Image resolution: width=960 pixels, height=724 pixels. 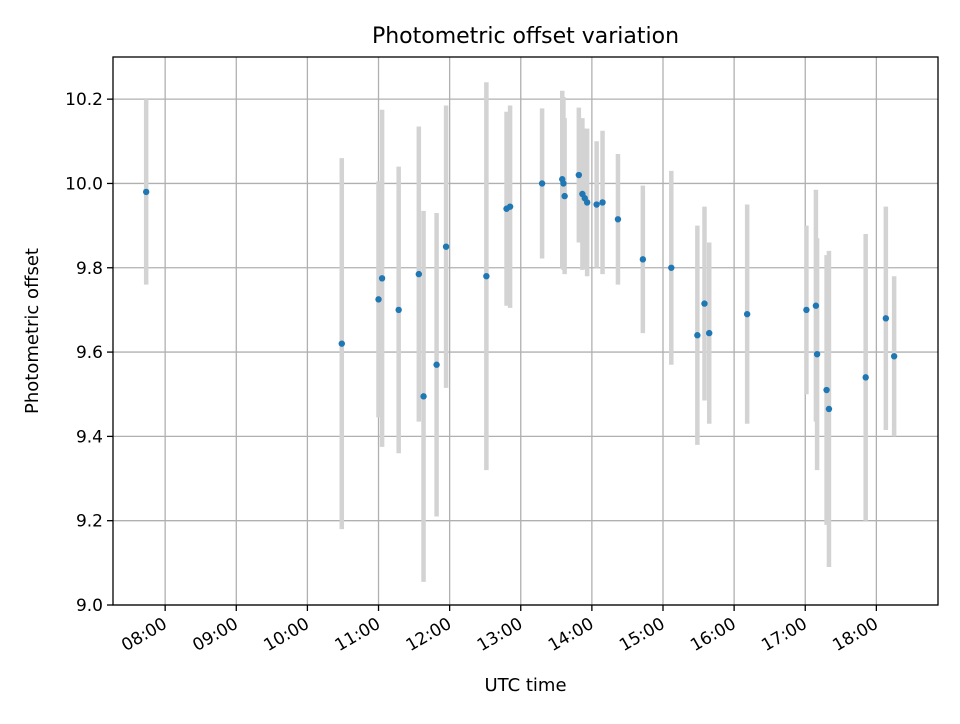 I want to click on chart-title: Photometric offset variation, so click(x=525, y=36).